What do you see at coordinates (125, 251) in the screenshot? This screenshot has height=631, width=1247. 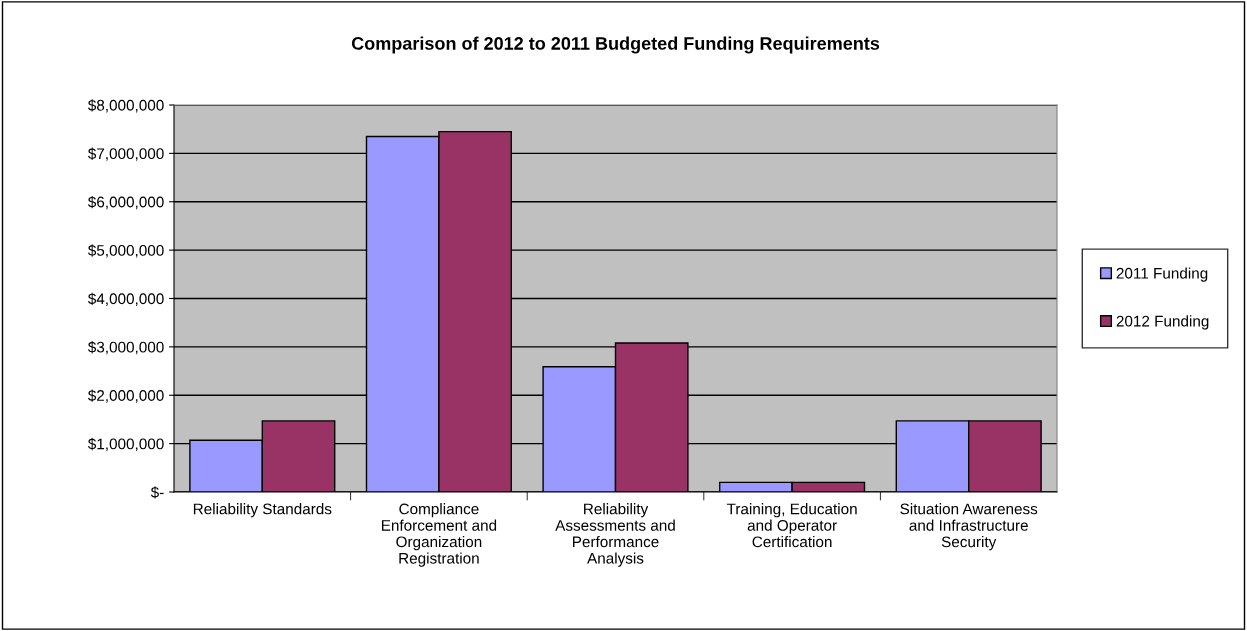 I see `y-tick-label: $5,000,000` at bounding box center [125, 251].